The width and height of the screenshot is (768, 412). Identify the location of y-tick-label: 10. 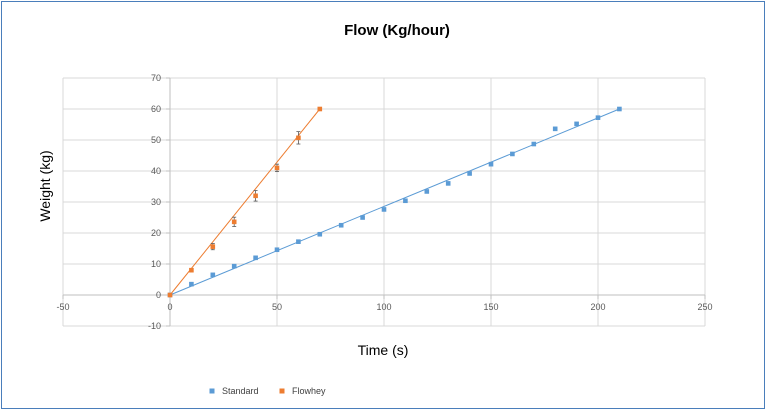
(156, 264).